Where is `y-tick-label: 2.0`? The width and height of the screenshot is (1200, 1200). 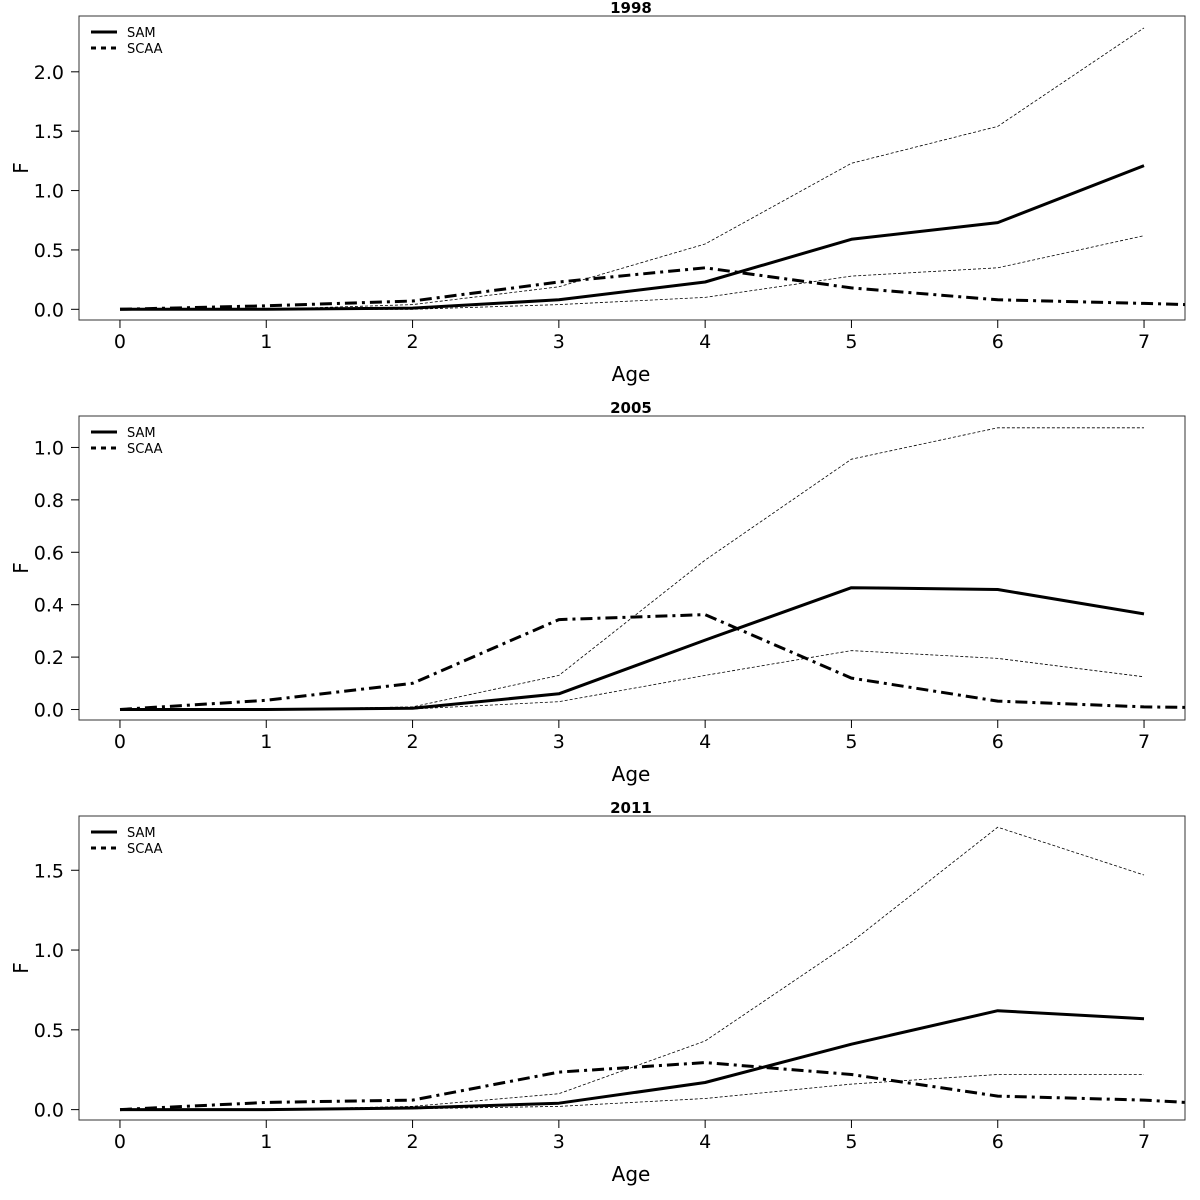 y-tick-label: 2.0 is located at coordinates (49, 73).